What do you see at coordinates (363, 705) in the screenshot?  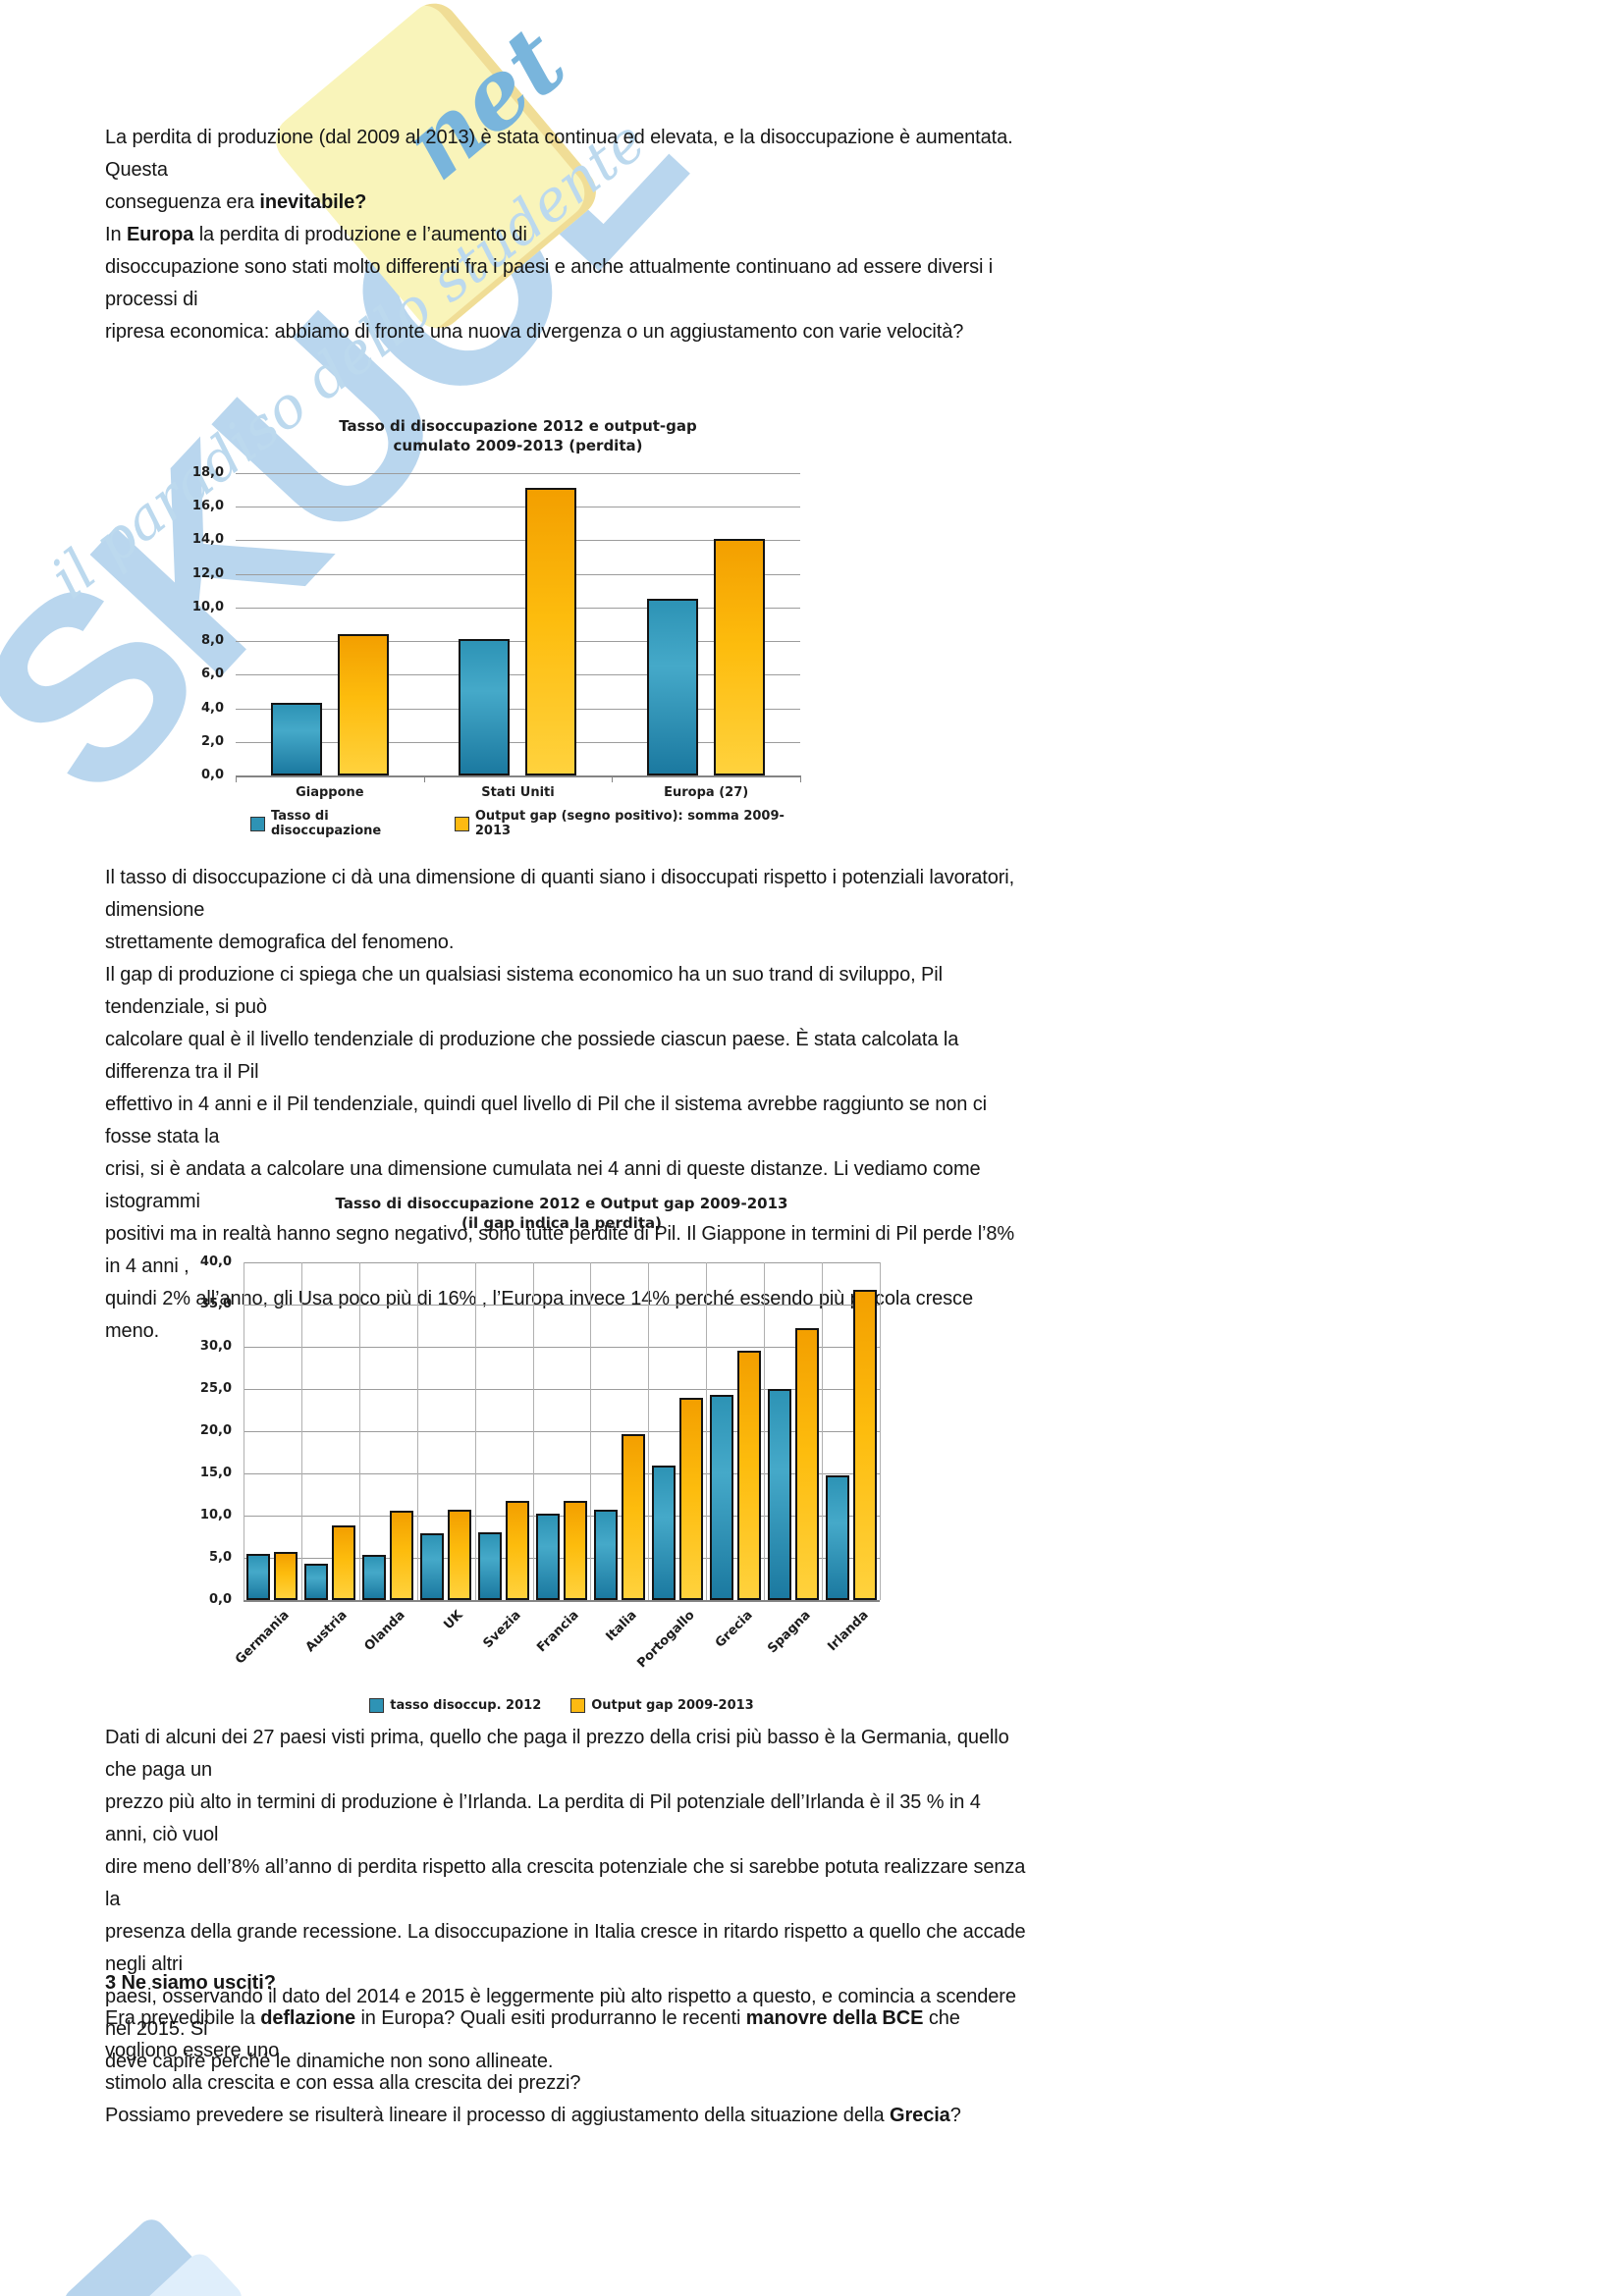 I see `bar-Giappone-series1` at bounding box center [363, 705].